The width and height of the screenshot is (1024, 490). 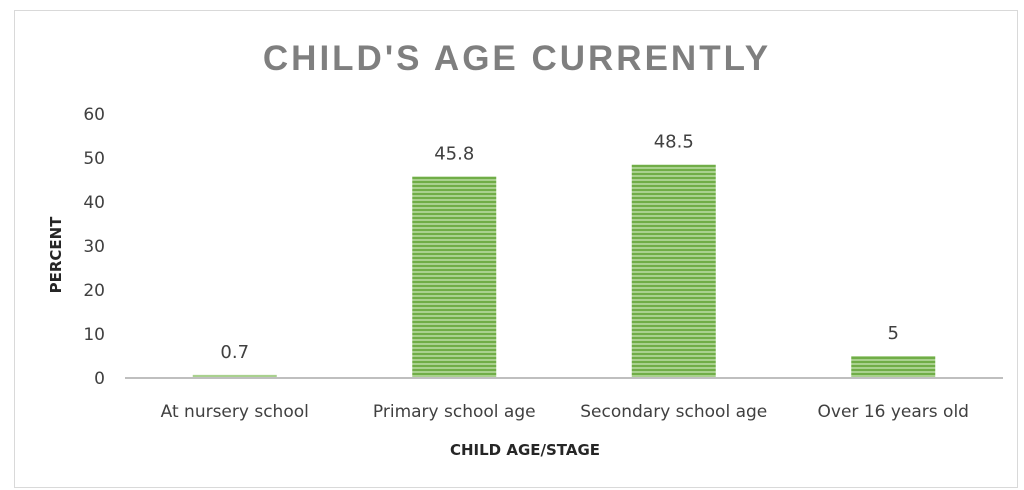 I want to click on y-axis-ticks: 0 10 20 30 40 50 60, so click(x=94, y=247).